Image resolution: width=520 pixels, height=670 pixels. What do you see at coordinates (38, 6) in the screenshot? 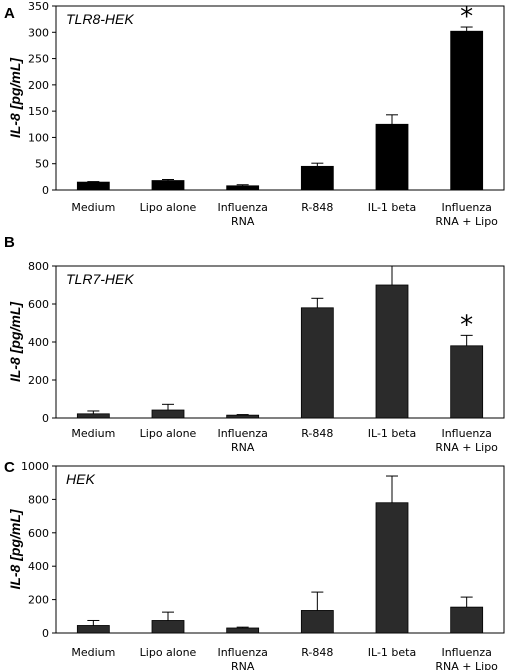
I see `y-tick-label: 350` at bounding box center [38, 6].